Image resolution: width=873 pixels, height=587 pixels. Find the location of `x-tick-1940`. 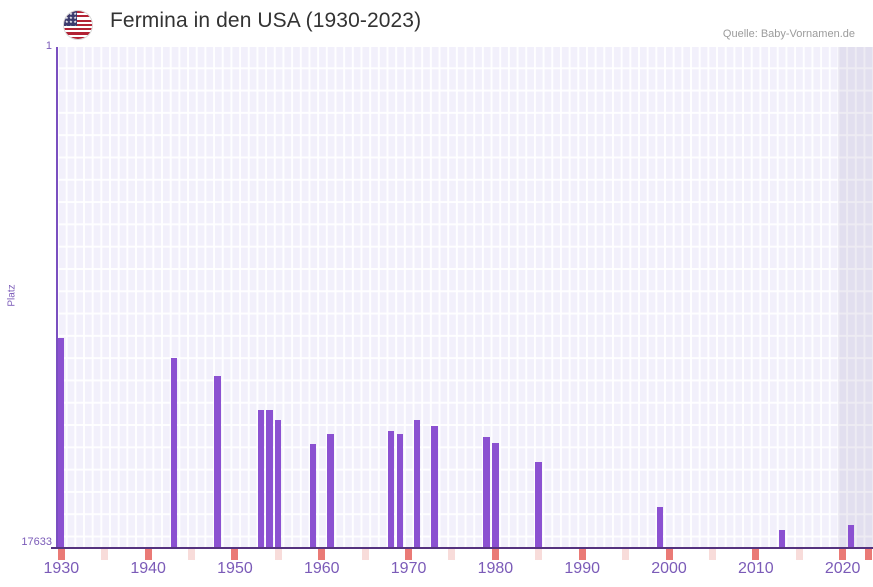

x-tick-1940 is located at coordinates (148, 554).